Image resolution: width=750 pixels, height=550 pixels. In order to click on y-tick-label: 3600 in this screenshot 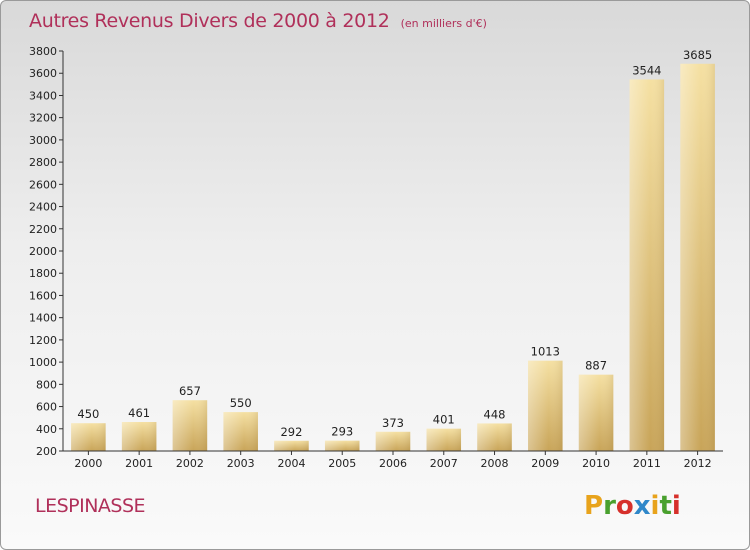, I will do `click(43, 73)`.